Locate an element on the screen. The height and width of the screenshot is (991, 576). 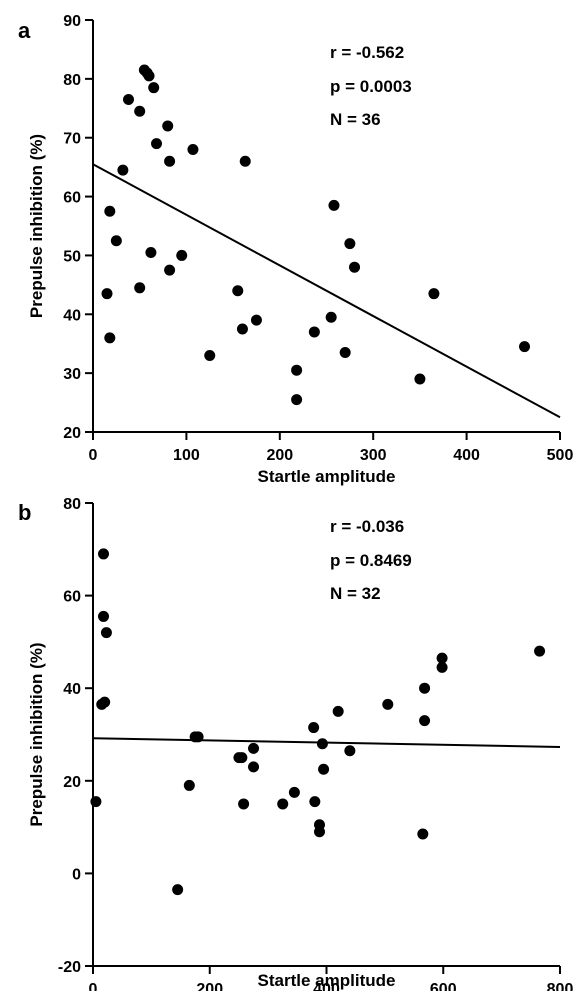
x-tick-label: 300 is located at coordinates (373, 455).